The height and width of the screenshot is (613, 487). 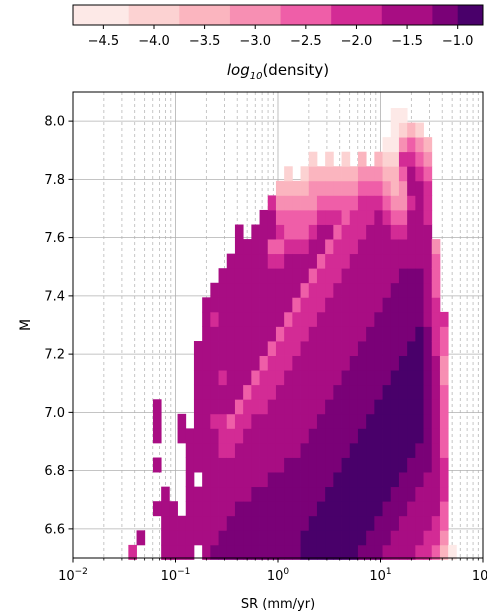 I want to click on colorbar-label-base: 10, so click(x=256, y=76).